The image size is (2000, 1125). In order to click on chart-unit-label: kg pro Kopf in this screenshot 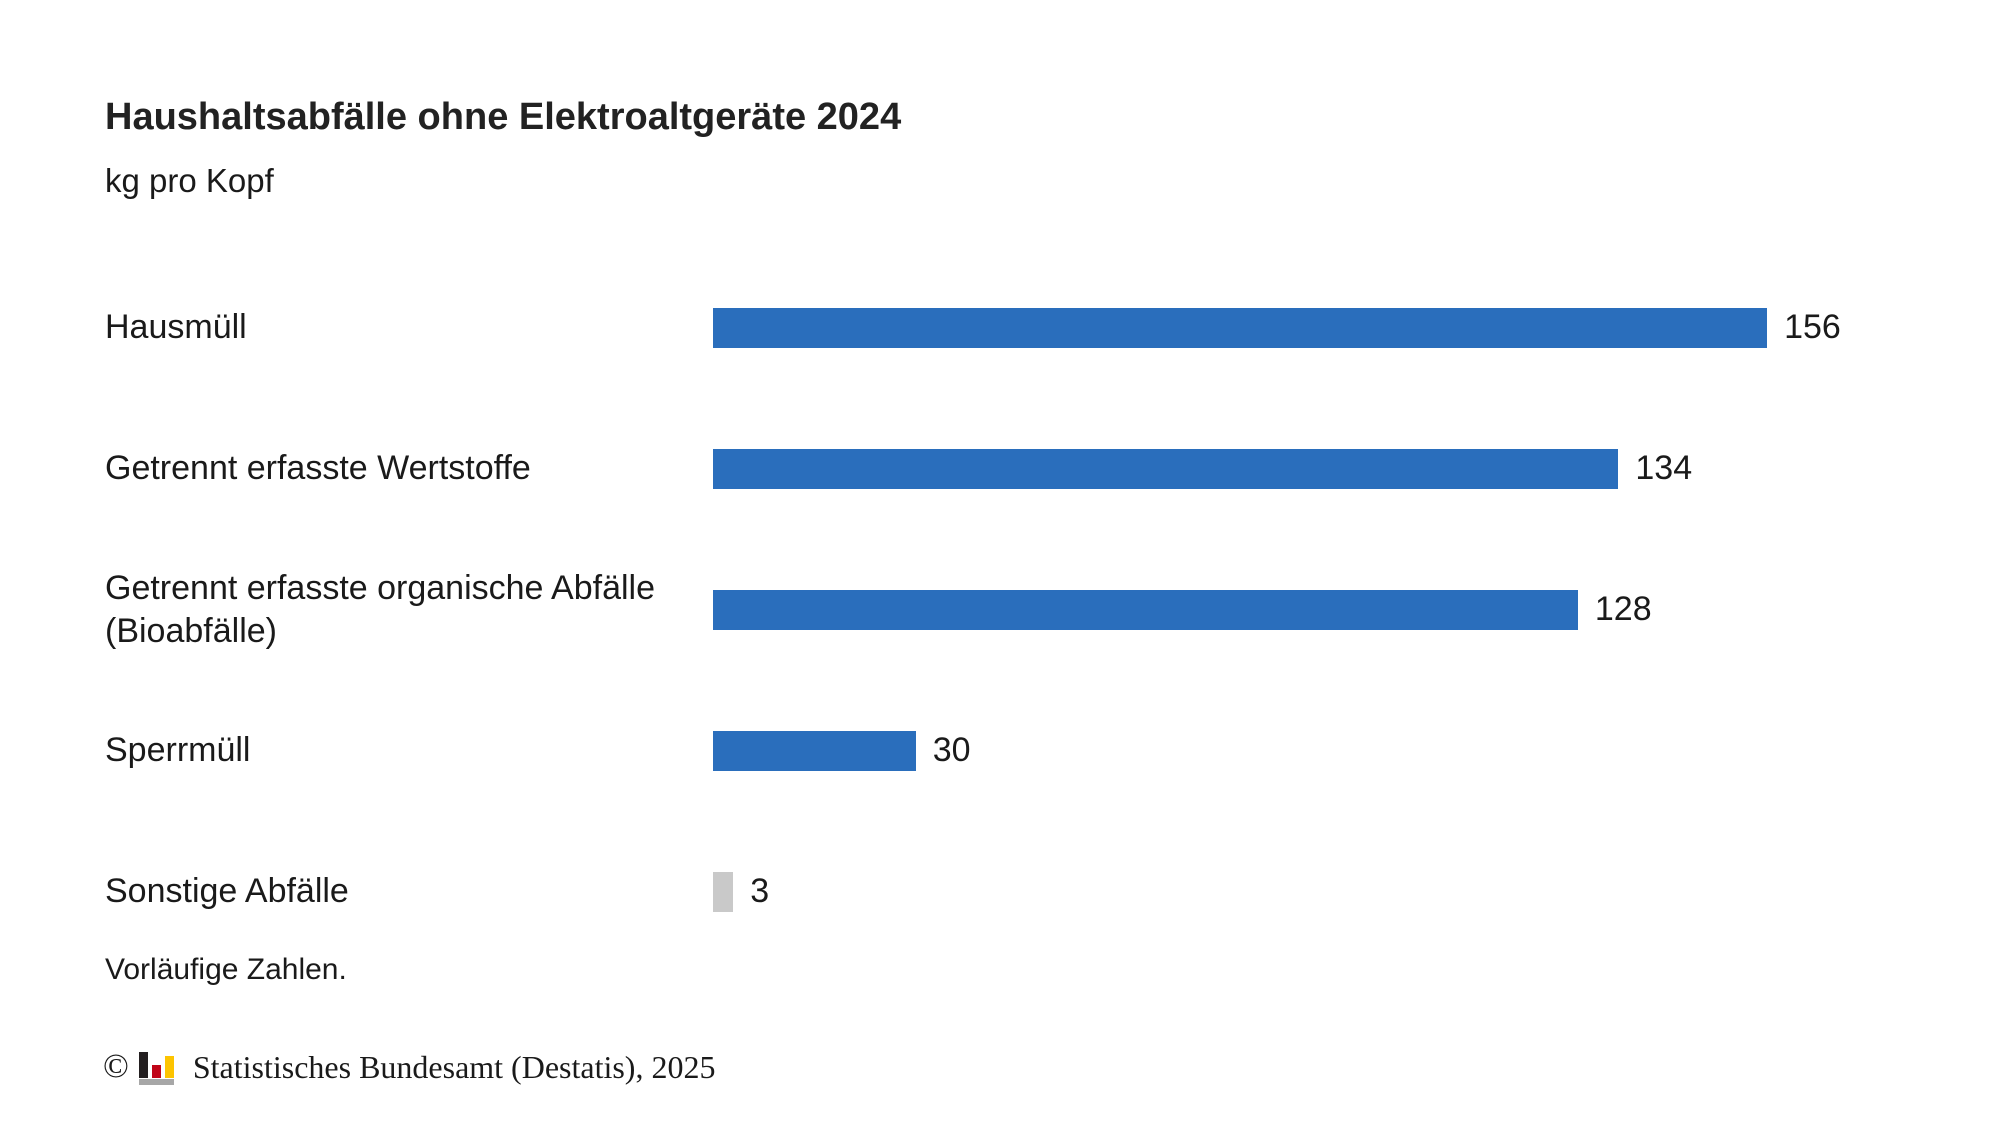, I will do `click(189, 180)`.